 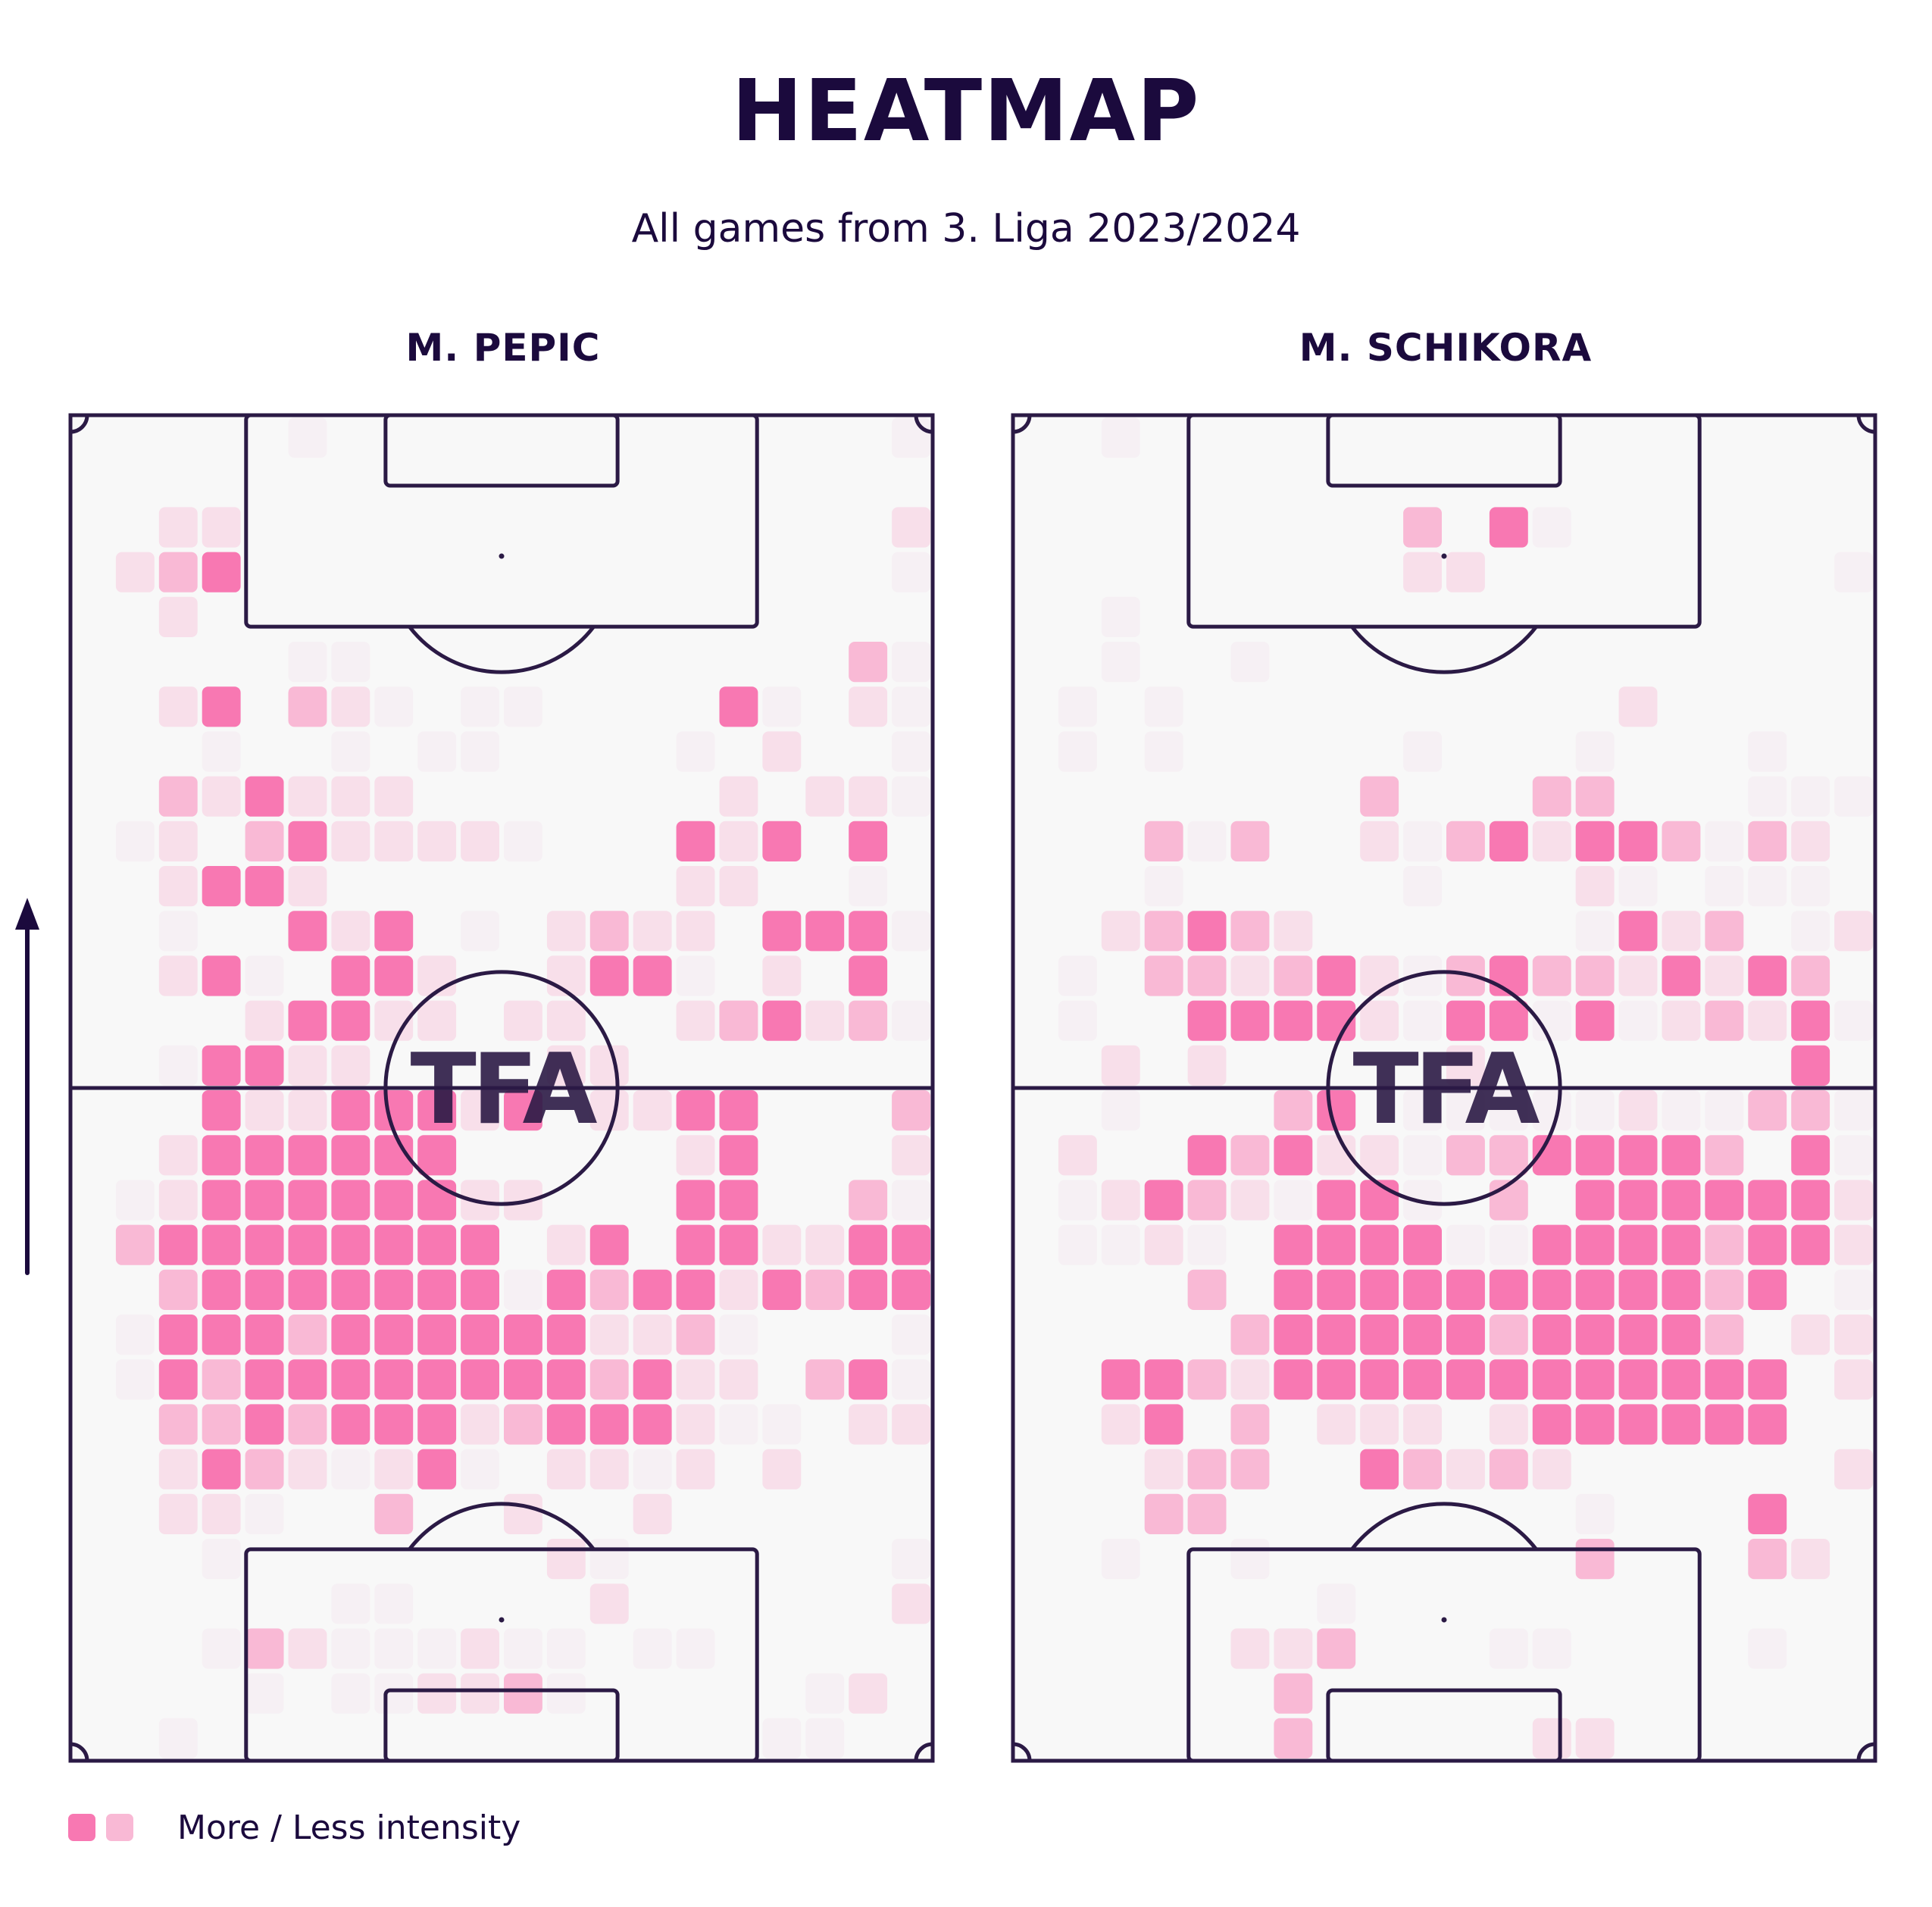 I want to click on player-name-right: M. SCHIKORA, so click(x=1446, y=348).